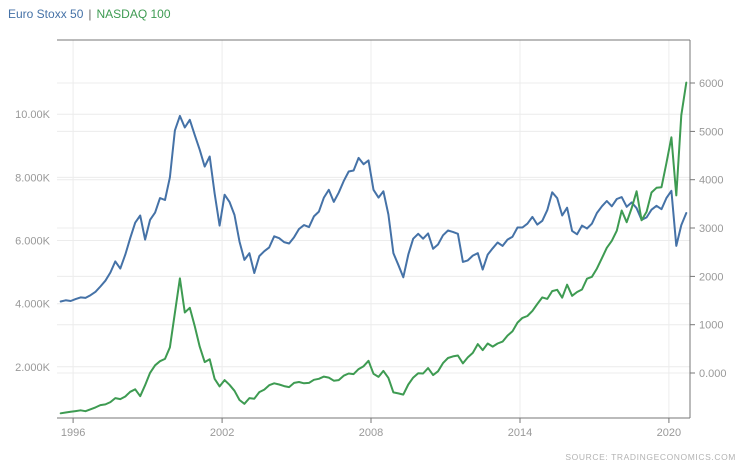  Describe the element at coordinates (520, 433) in the screenshot. I see `x-axis-label: 2014` at that location.